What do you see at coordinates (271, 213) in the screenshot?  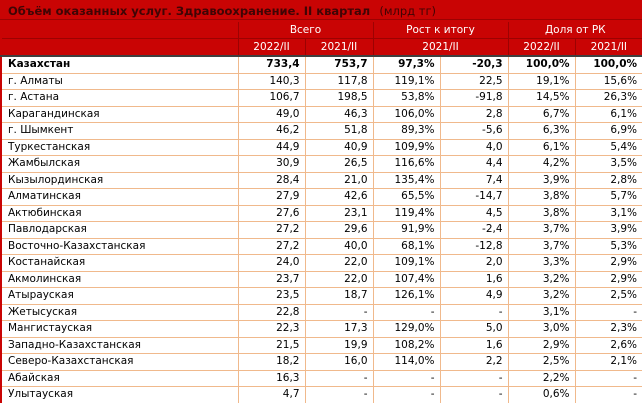 I see `value-cell: 27,6` at bounding box center [271, 213].